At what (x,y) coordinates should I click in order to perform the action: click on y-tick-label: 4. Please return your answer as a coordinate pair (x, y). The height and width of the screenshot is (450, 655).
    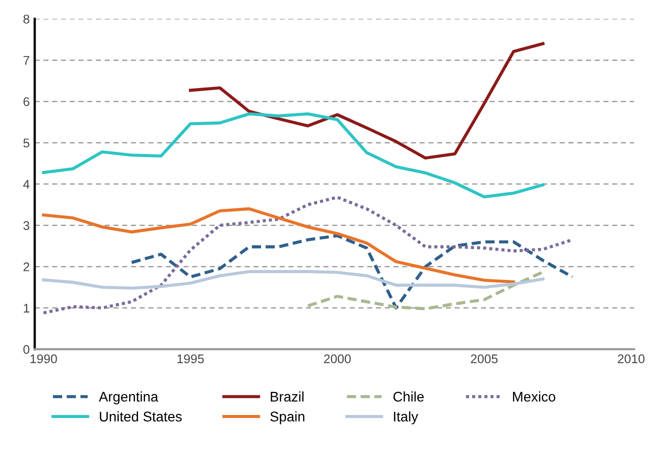
    Looking at the image, I should click on (26, 184).